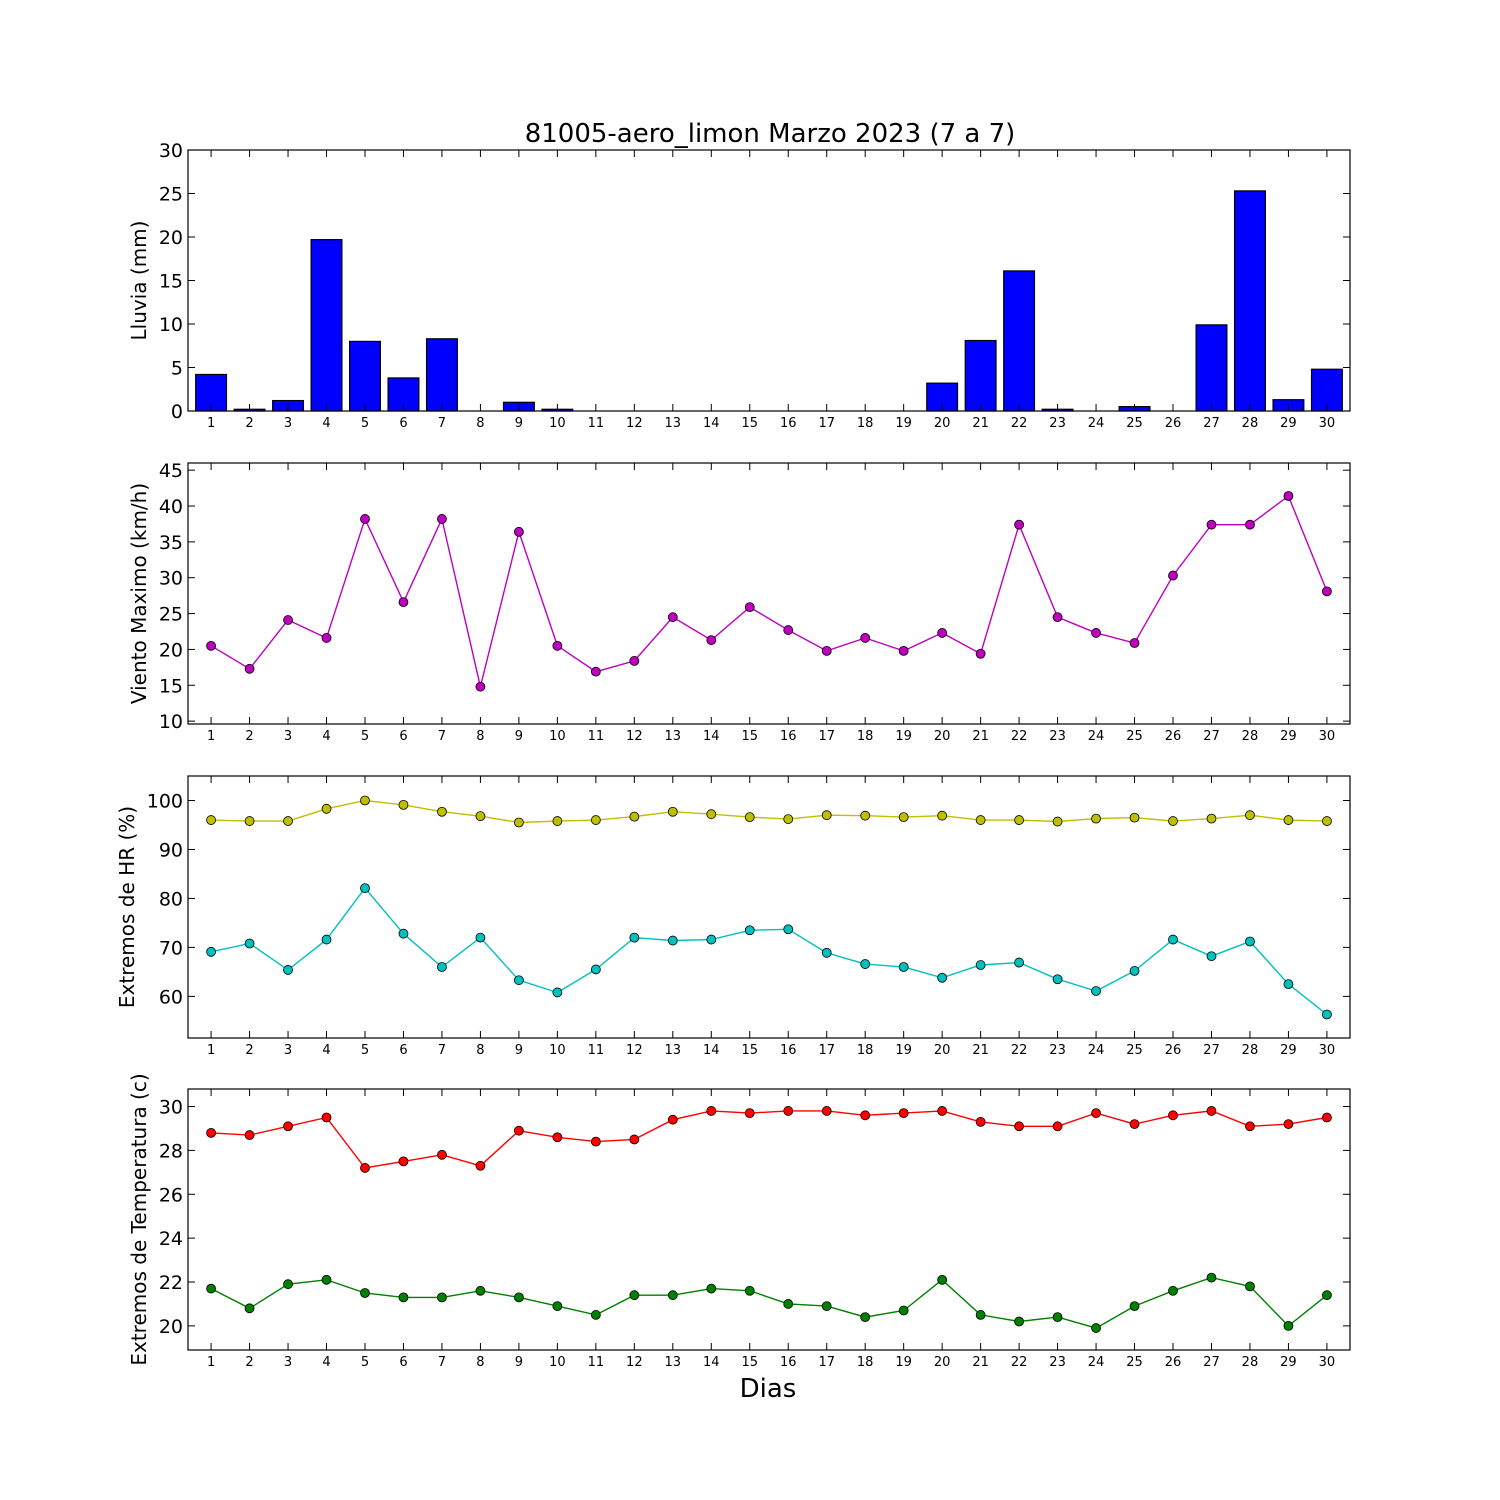 This screenshot has width=1500, height=1500. Describe the element at coordinates (171, 195) in the screenshot. I see `y-tick-label: 25` at that location.